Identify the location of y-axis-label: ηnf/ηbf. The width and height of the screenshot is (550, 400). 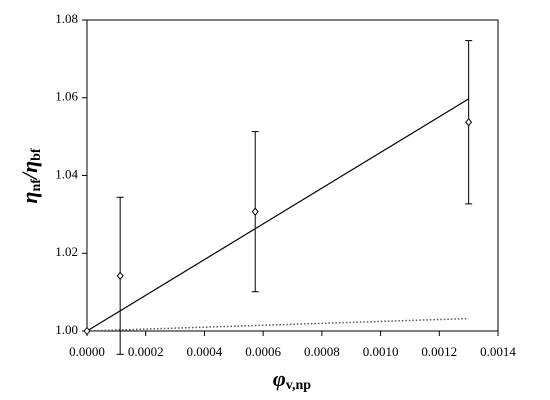
(30, 176).